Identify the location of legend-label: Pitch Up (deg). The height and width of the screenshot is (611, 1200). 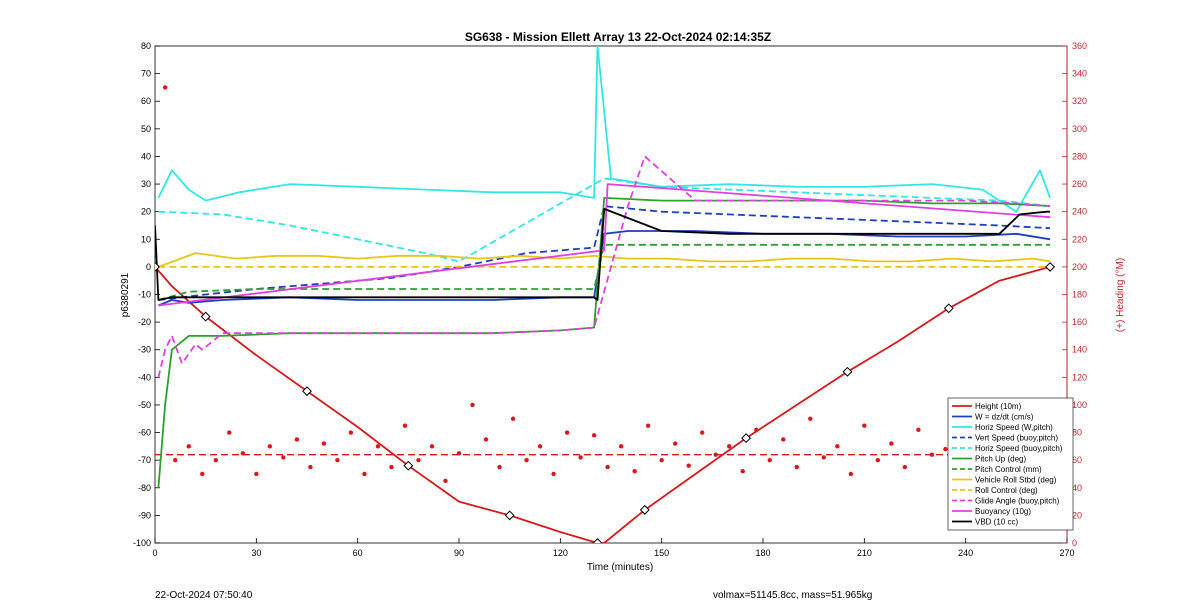
(1000, 459).